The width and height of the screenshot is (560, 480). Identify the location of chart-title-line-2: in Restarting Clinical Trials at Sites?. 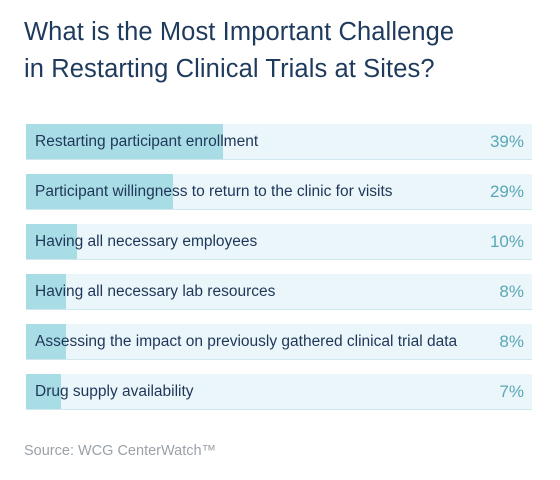
(229, 69).